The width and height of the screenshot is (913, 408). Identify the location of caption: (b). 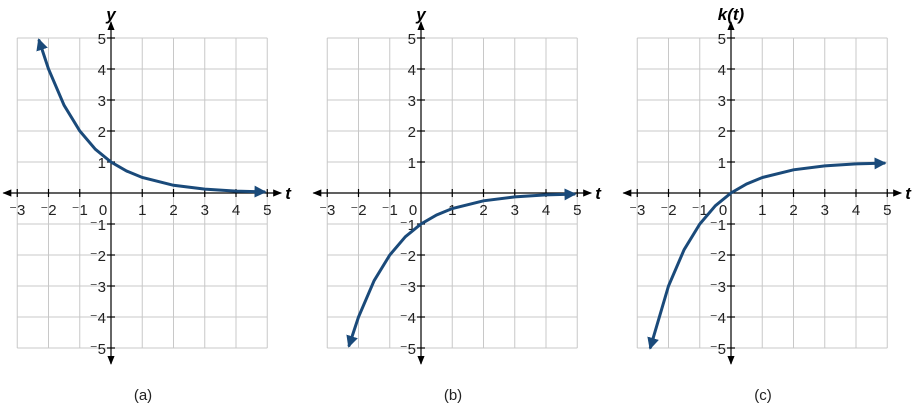
(453, 395).